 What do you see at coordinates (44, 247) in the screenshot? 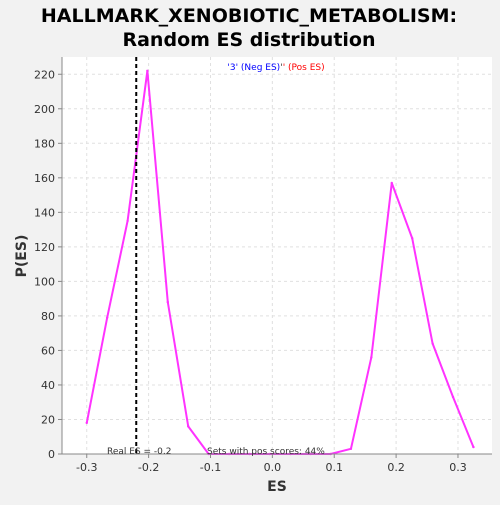
I see `y-tick-label: 120` at bounding box center [44, 247].